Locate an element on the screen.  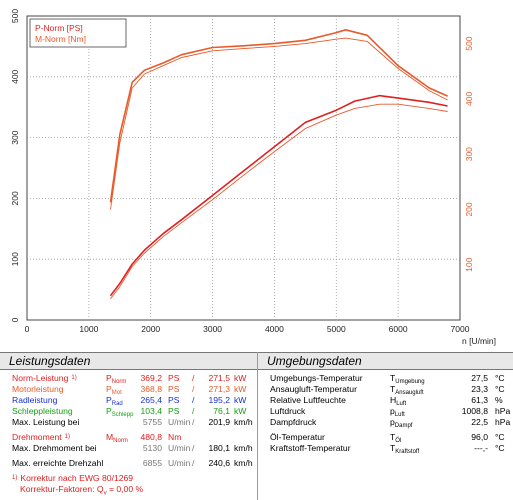
leistung-label: Radleistung is located at coordinates (35, 400).